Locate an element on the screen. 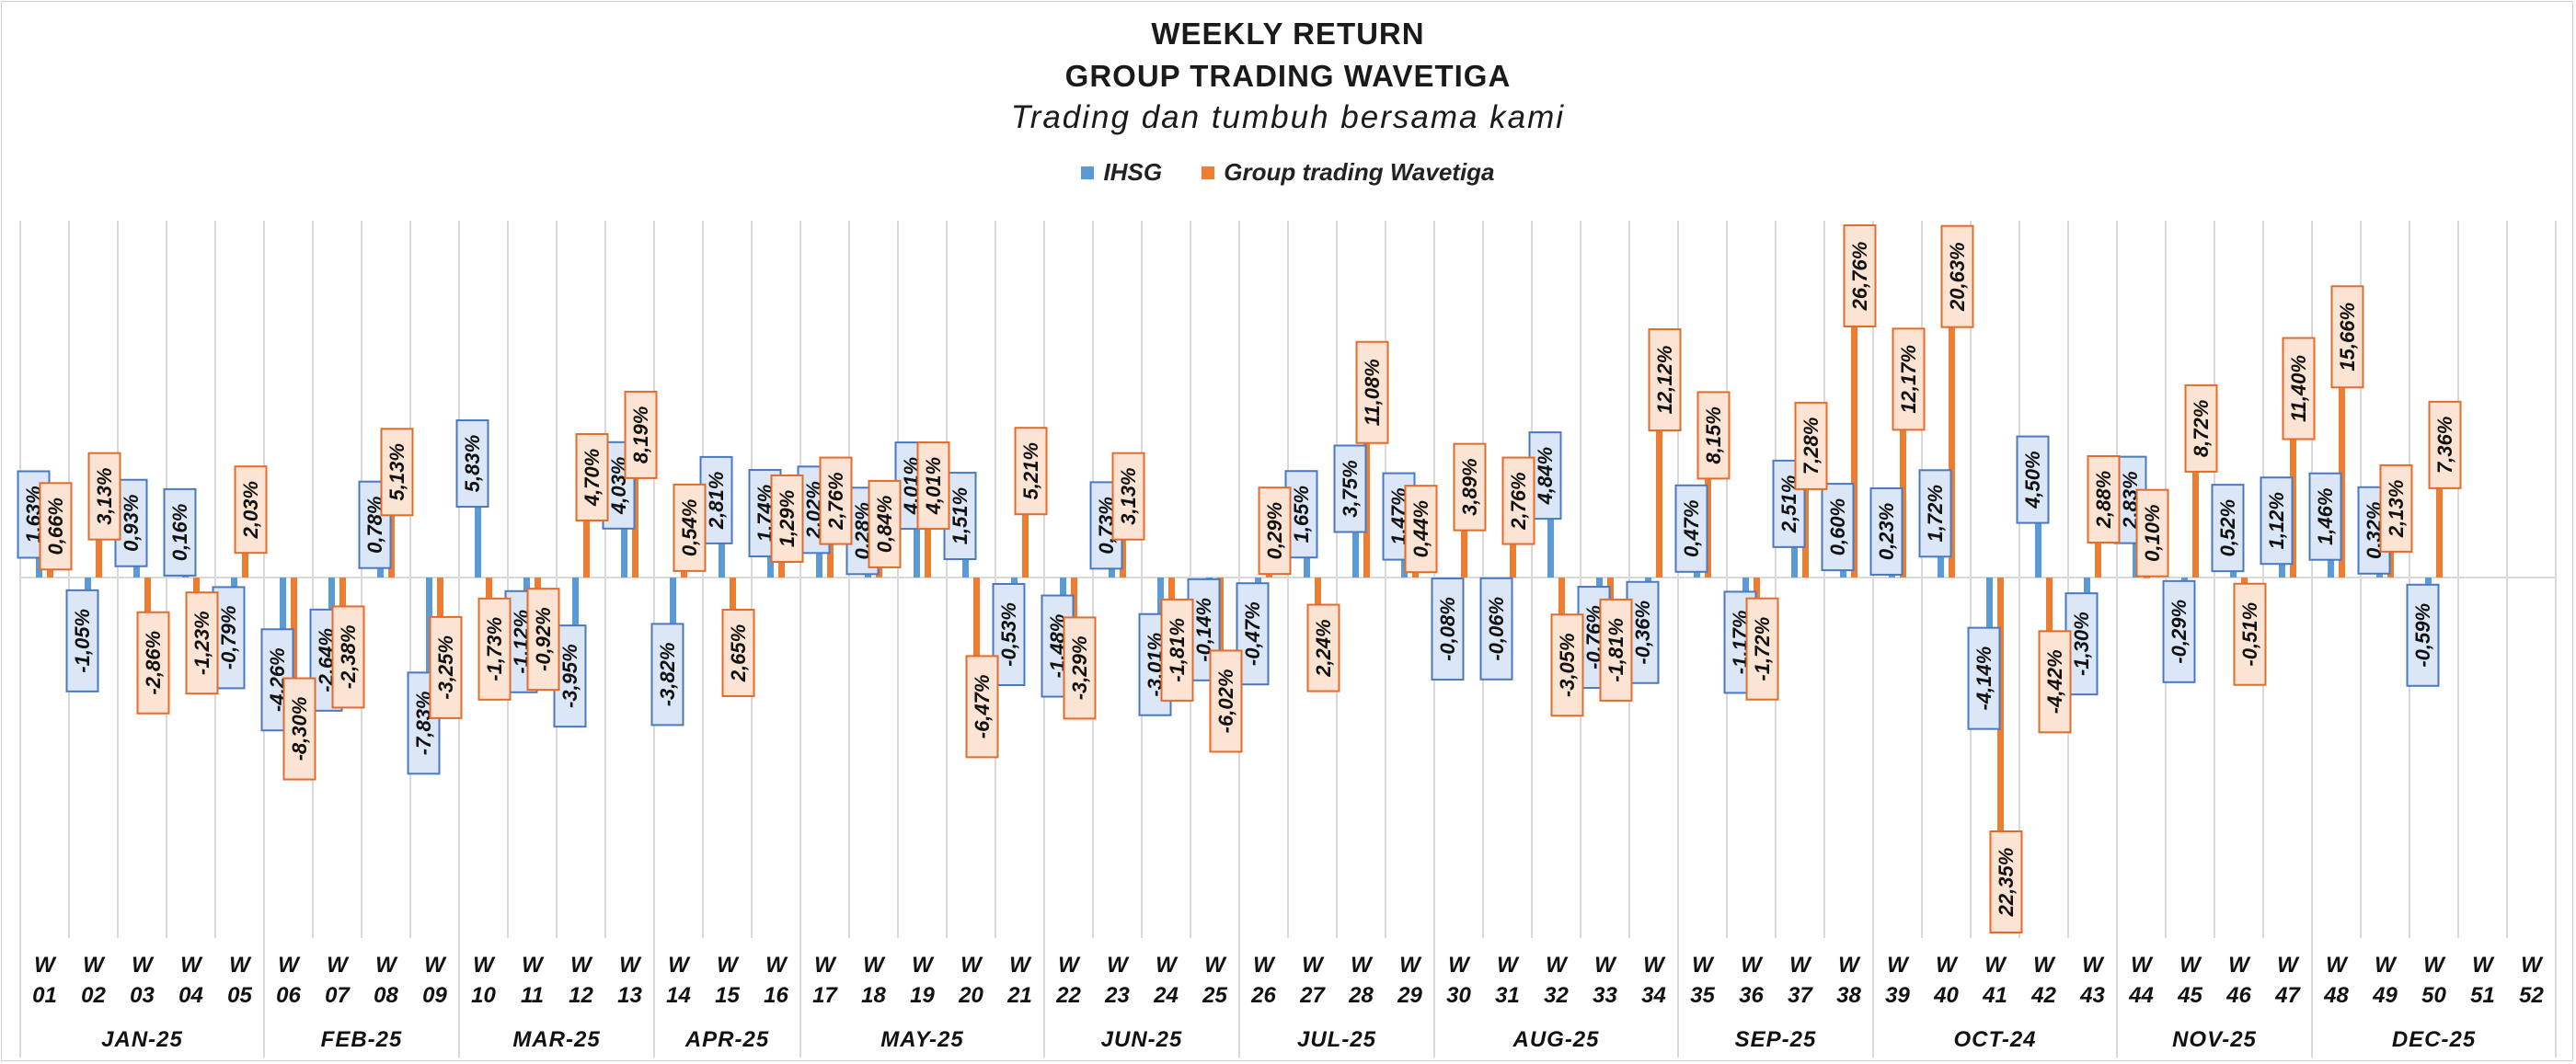 This screenshot has height=1064, width=2576. data-label-text: -0,59% is located at coordinates (2422, 635).